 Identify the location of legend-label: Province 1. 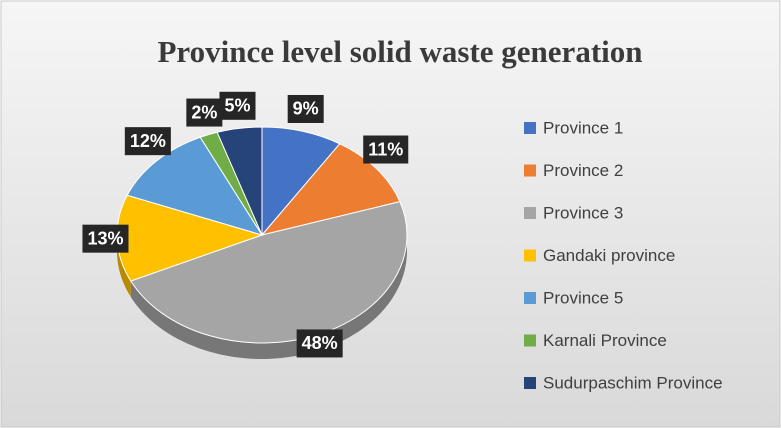
(583, 127).